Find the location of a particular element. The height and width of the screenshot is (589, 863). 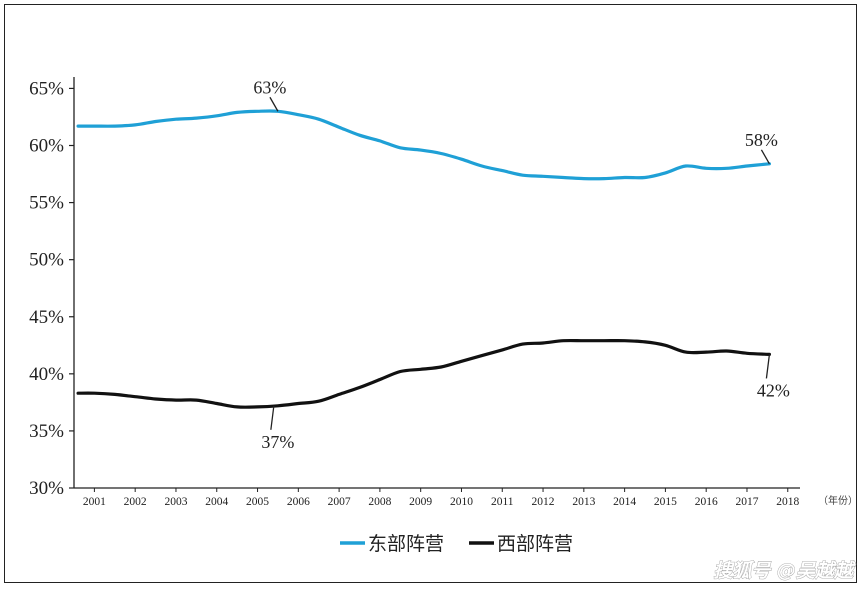

annotation-label: 58% is located at coordinates (761, 140).